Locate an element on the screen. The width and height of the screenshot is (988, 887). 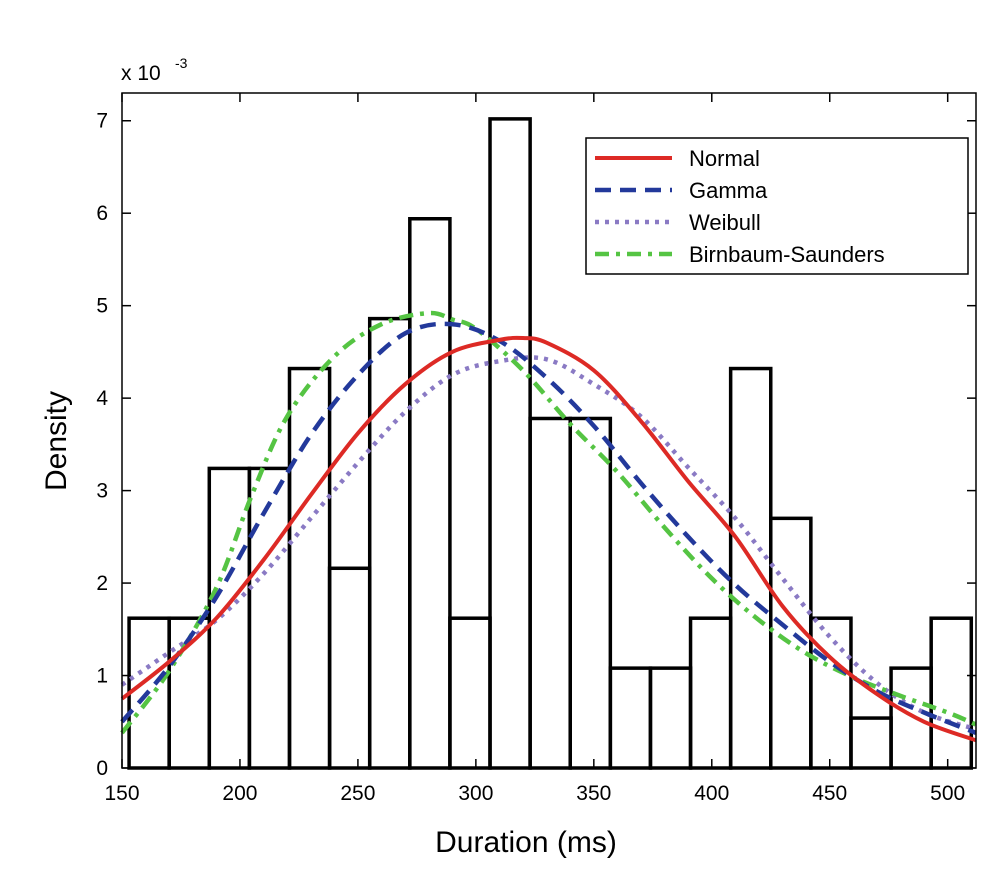
y-axis-title: Density is located at coordinates (56, 441).